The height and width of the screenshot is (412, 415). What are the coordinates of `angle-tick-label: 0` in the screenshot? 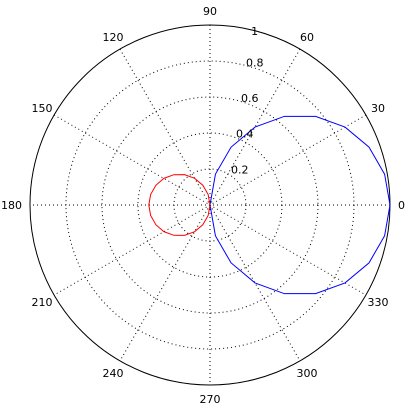 It's located at (401, 205).